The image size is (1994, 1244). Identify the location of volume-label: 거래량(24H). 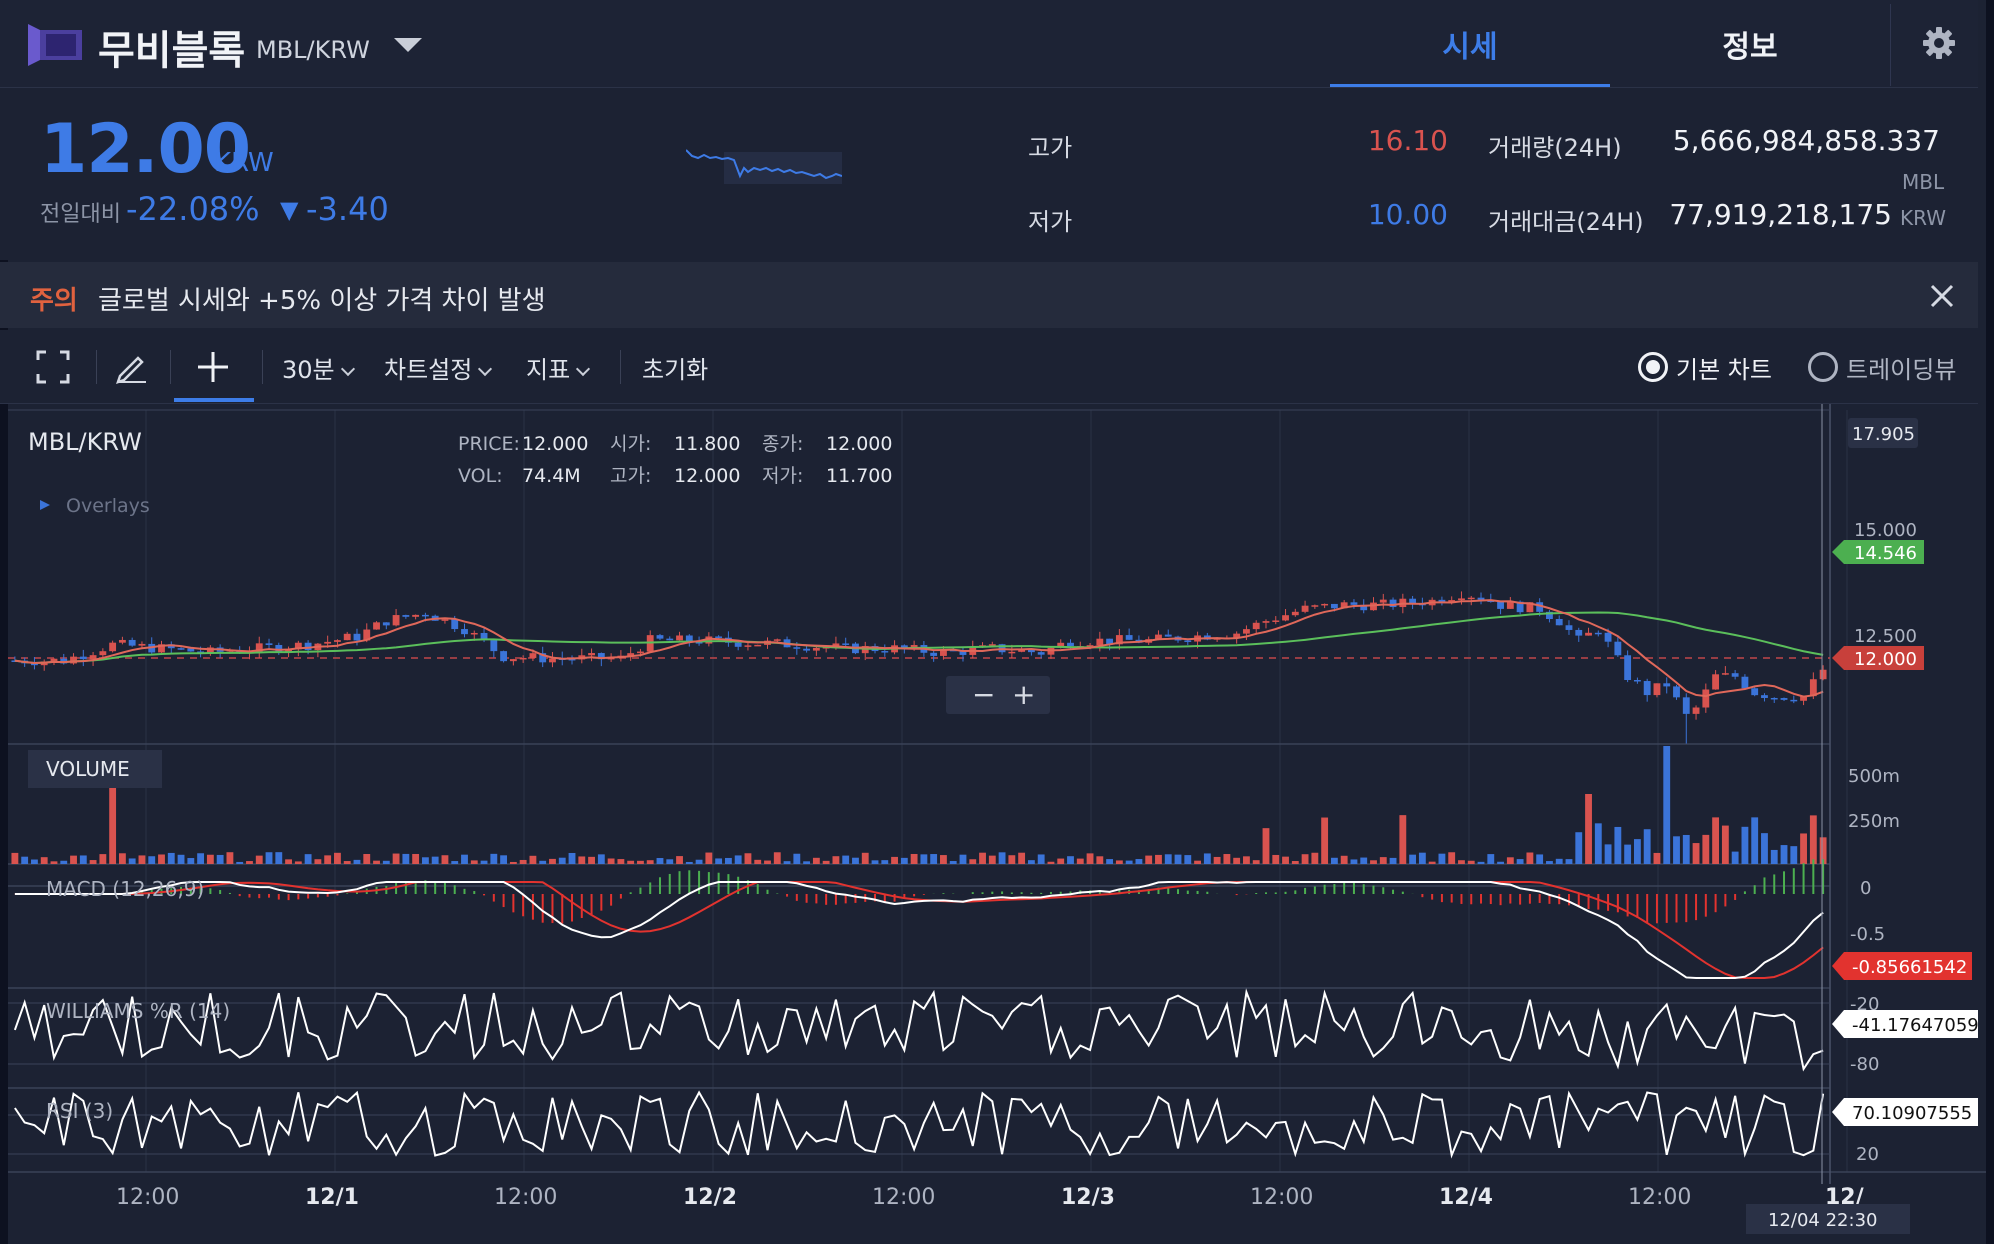
(1555, 148).